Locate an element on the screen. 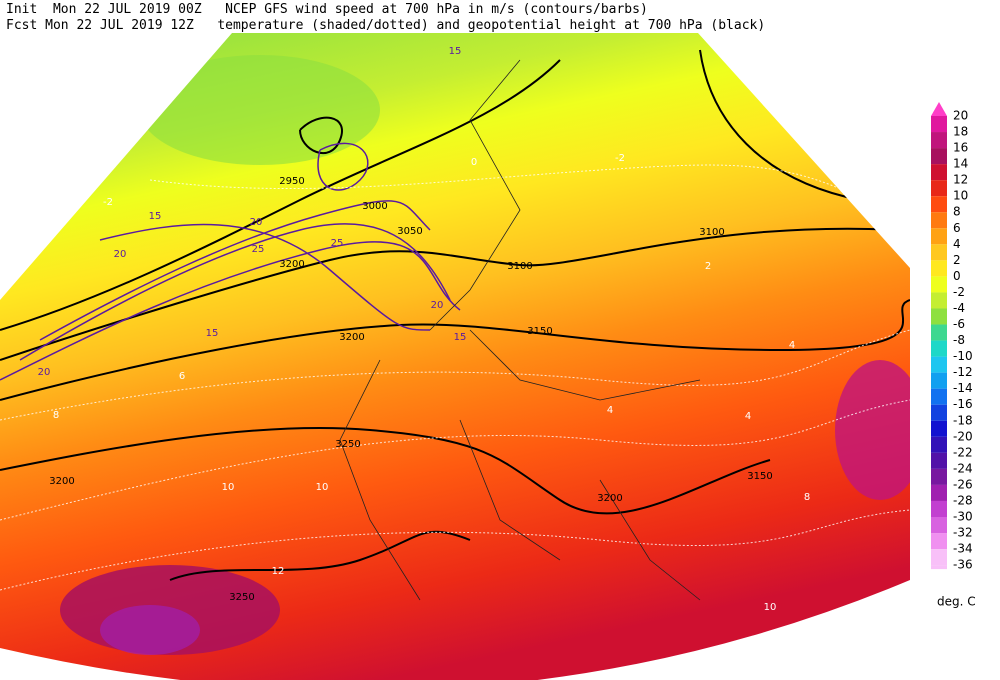 The image size is (1000, 680). temp-label: -2 is located at coordinates (620, 158).